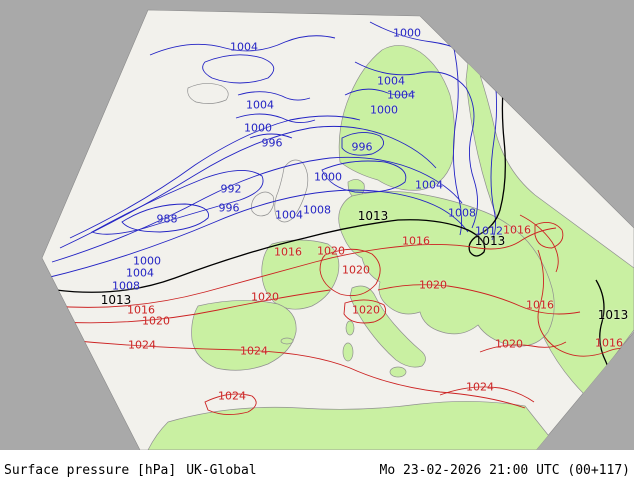 The width and height of the screenshot is (634, 490). I want to click on map-datetime: Mo 23-02-2026 21:00 UTC (00+117), so click(504, 470).